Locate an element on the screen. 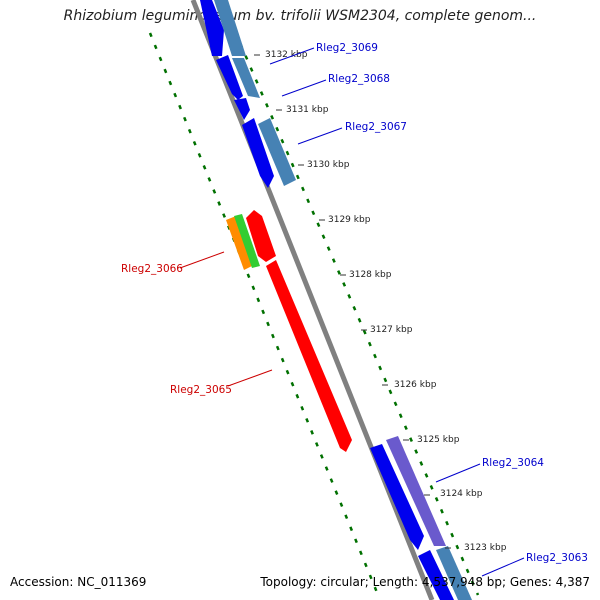 This screenshot has height=600, width=600. tick-label: 3128 kbp is located at coordinates (370, 275).